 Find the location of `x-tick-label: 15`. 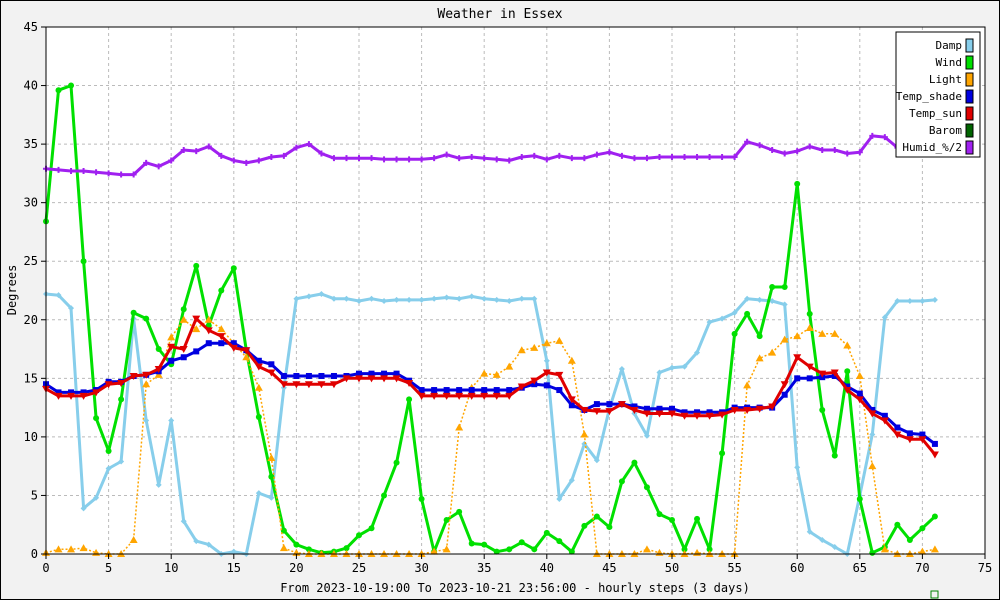

x-tick-label: 15 is located at coordinates (234, 568).